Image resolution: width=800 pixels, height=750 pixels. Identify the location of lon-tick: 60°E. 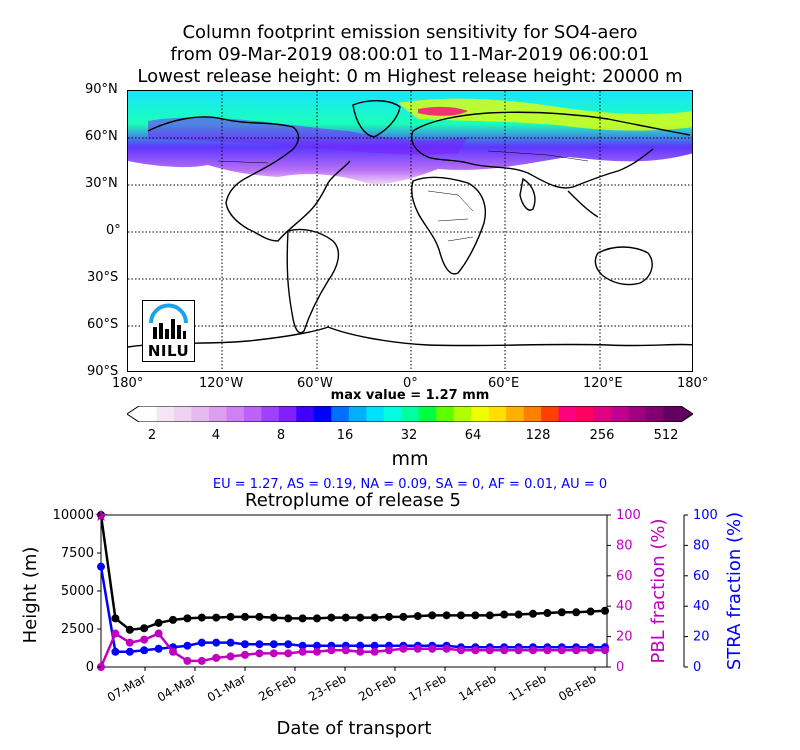
(504, 383).